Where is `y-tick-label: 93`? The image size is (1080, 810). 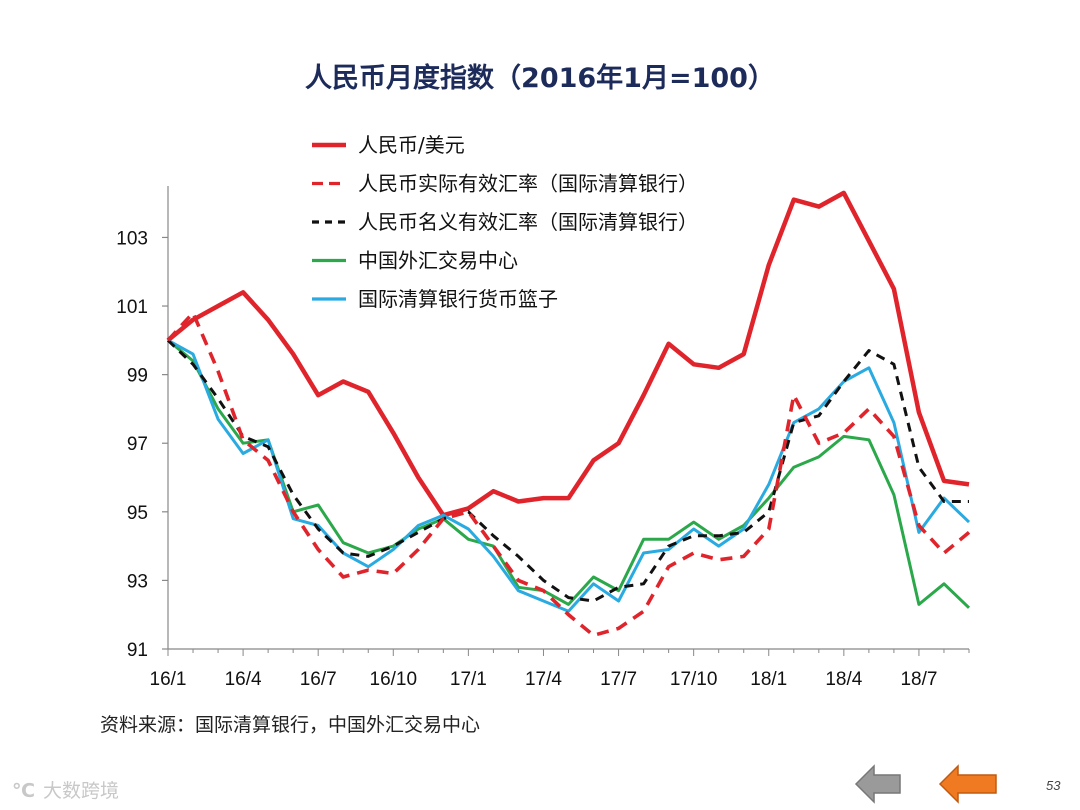 y-tick-label: 93 is located at coordinates (137, 581).